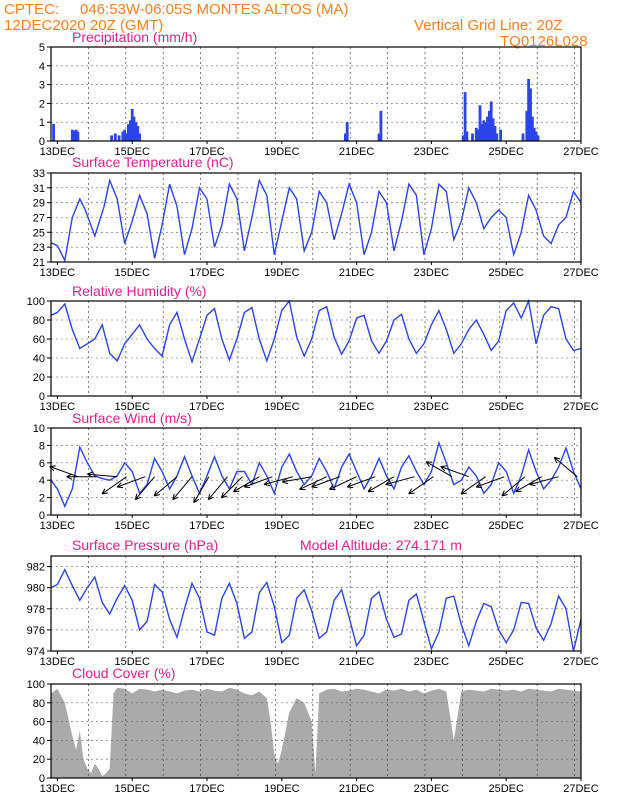  I want to click on wind-ytick-label: 4, so click(42, 481).